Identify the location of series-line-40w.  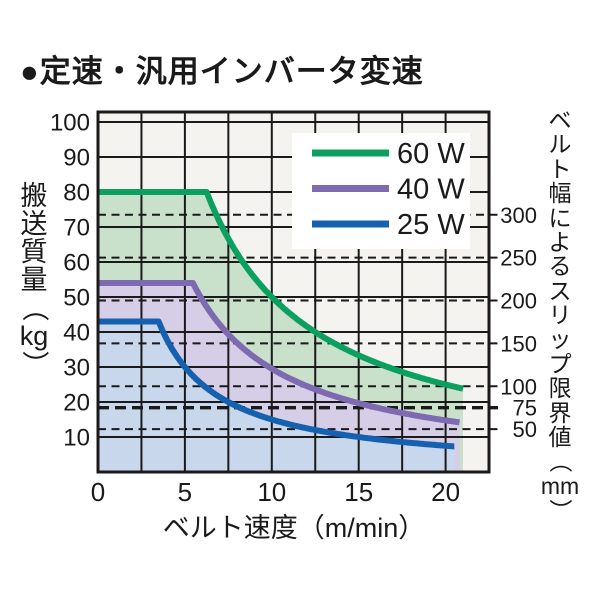
(280, 353).